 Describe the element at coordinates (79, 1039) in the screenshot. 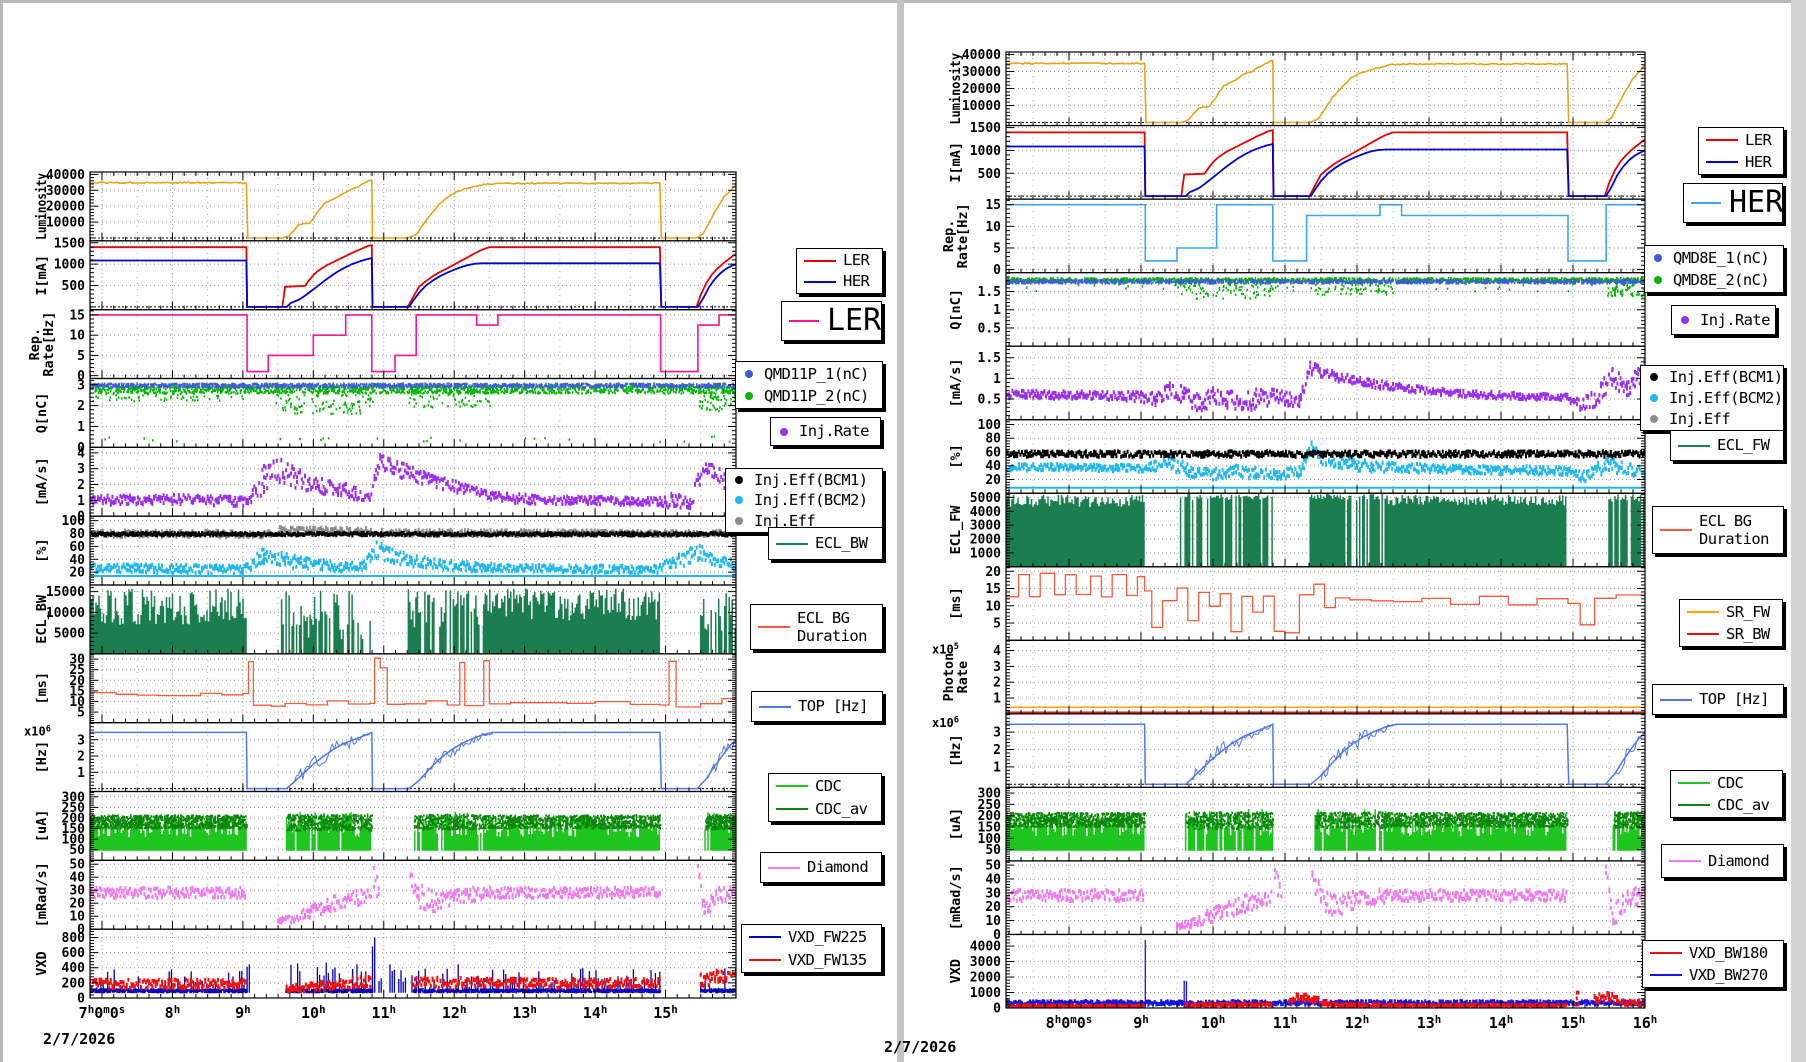

I see `date-label-left: 2/7/2026` at that location.